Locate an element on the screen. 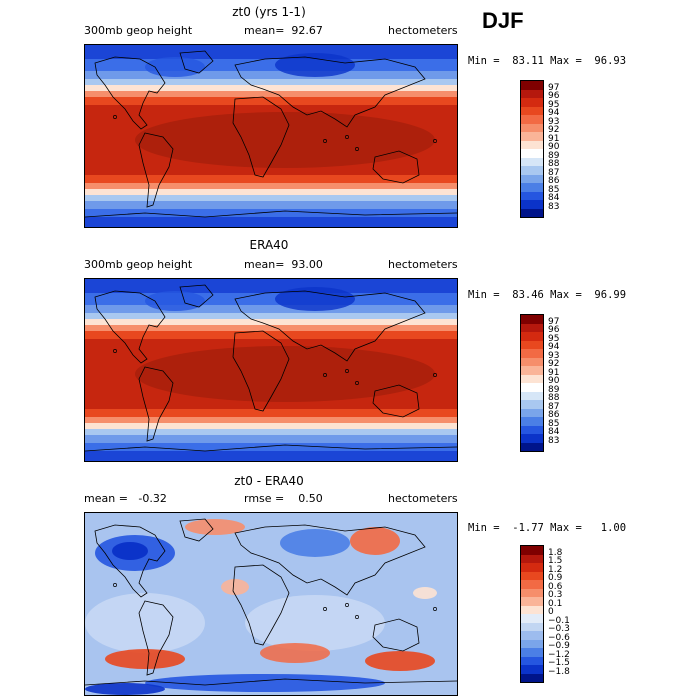 Image resolution: width=700 pixels, height=700 pixels. colorbar-tick-label: −1.8 is located at coordinates (559, 671).